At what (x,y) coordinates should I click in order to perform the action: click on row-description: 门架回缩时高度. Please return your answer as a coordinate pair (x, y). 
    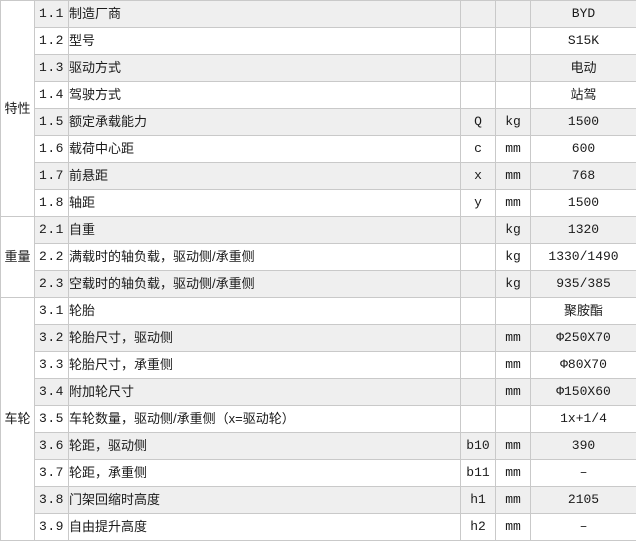
    Looking at the image, I should click on (265, 500).